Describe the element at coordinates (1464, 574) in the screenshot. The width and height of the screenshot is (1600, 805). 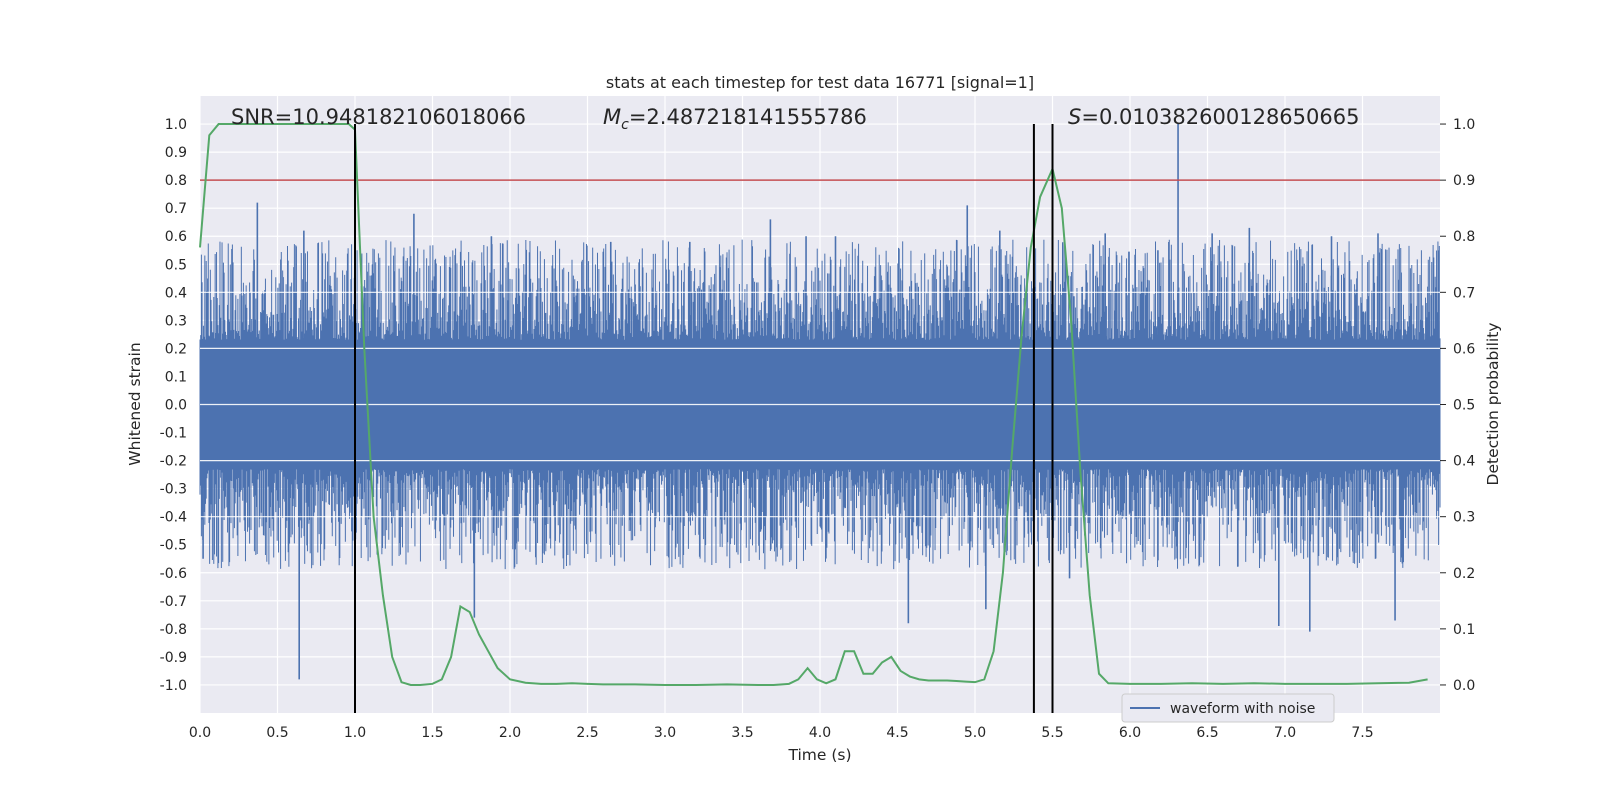
I see `y-tick-label-right: 0.2` at that location.